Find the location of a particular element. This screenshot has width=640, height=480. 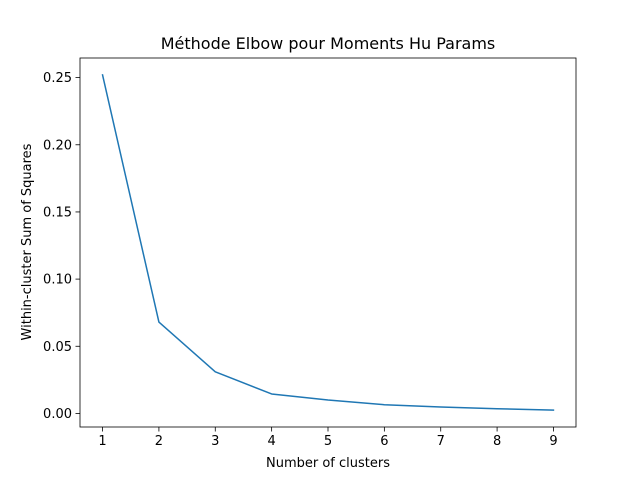

x-tick-label: 9 is located at coordinates (553, 441).